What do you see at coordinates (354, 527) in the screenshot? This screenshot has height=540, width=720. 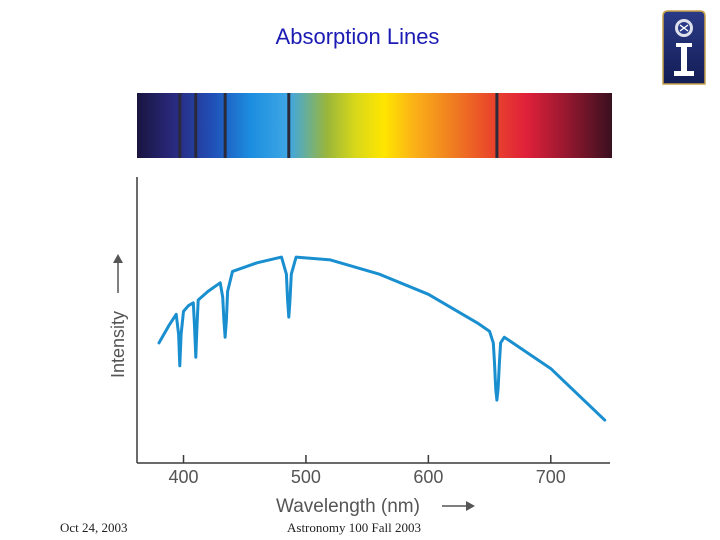 I see `footer-course: Astronomy 100 Fall 2003` at bounding box center [354, 527].